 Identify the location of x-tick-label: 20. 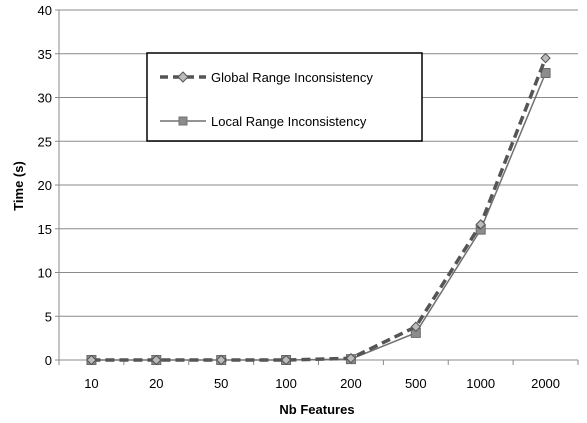
(156, 383).